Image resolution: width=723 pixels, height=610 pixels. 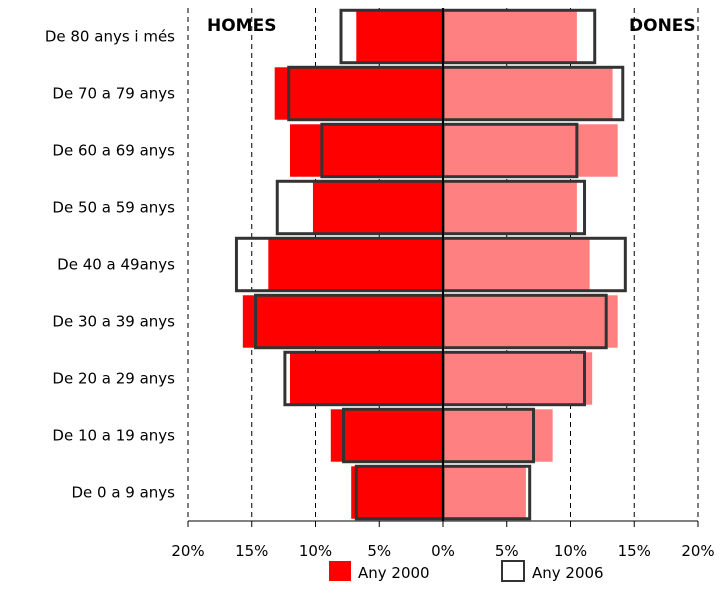 What do you see at coordinates (113, 322) in the screenshot?
I see `category-label: De 30 a 39 anys` at bounding box center [113, 322].